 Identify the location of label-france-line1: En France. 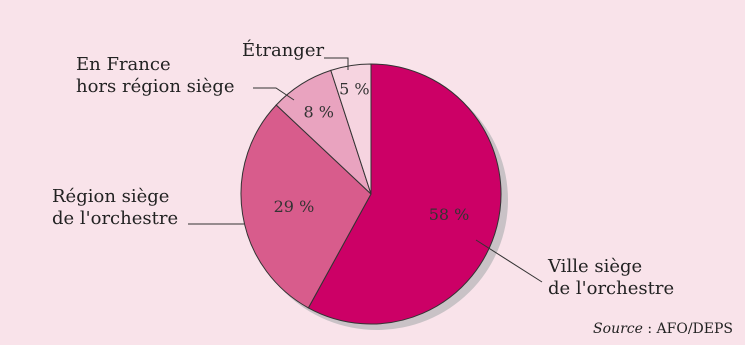
(123, 64).